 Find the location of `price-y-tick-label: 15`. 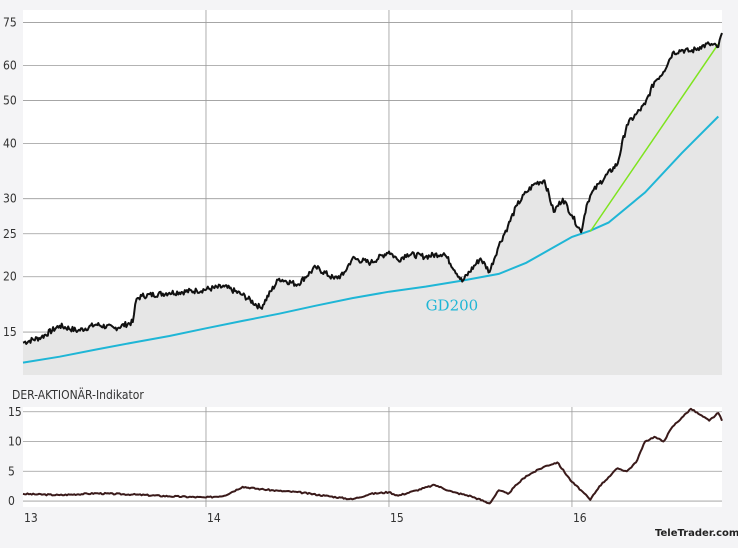

price-y-tick-label: 15 is located at coordinates (10, 332).